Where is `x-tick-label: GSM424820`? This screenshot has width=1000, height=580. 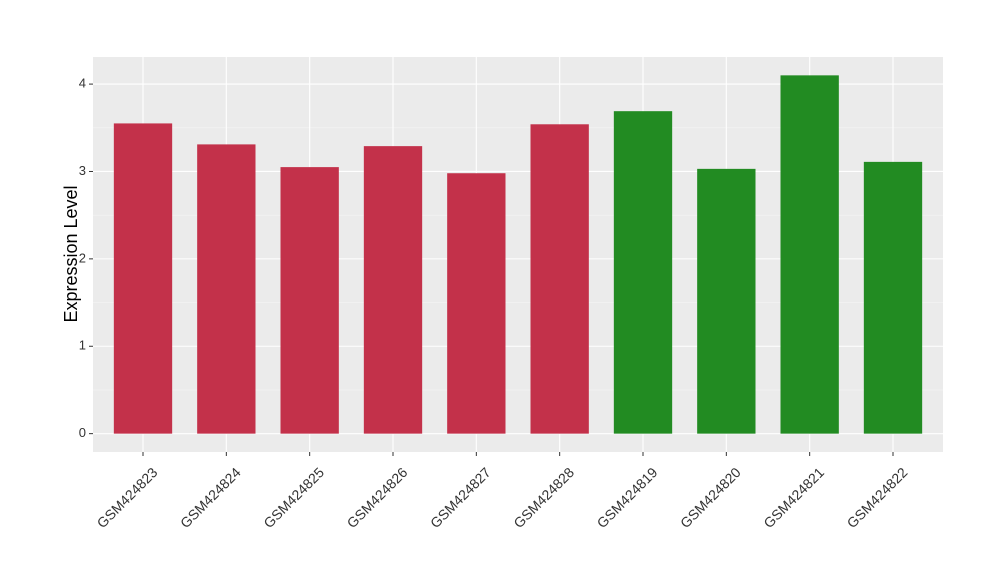 x-tick-label: GSM424820 is located at coordinates (710, 497).